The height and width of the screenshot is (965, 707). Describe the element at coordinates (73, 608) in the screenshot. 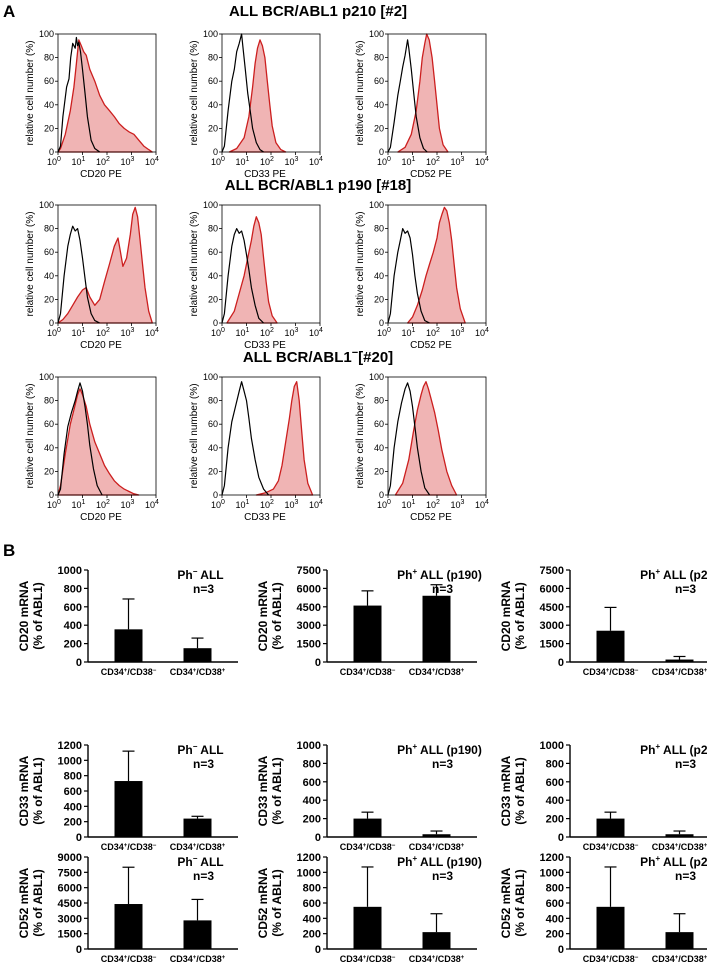

I see `y-tick-label: 600` at that location.